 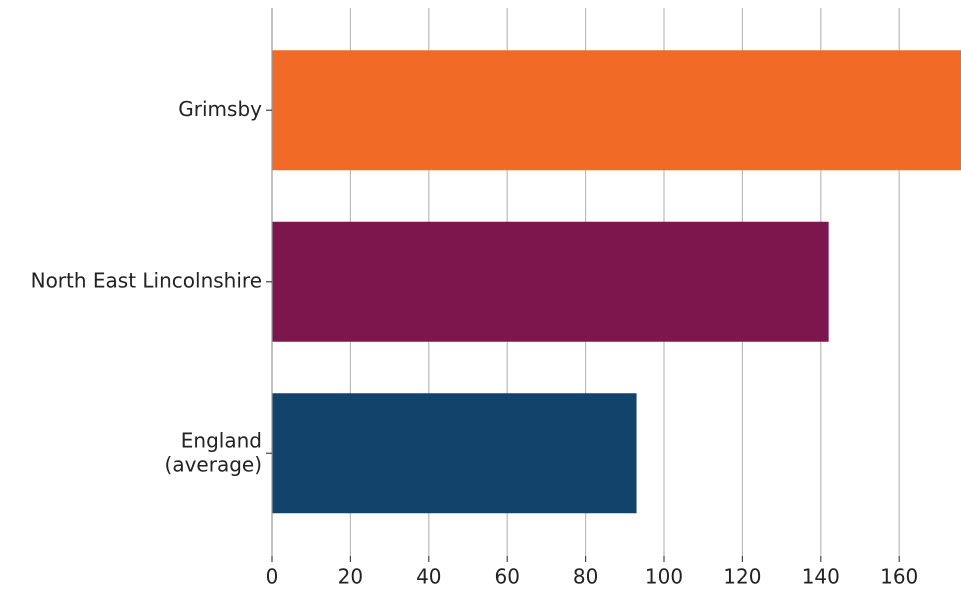 I want to click on y-tick-label: England (average), so click(x=213, y=452).